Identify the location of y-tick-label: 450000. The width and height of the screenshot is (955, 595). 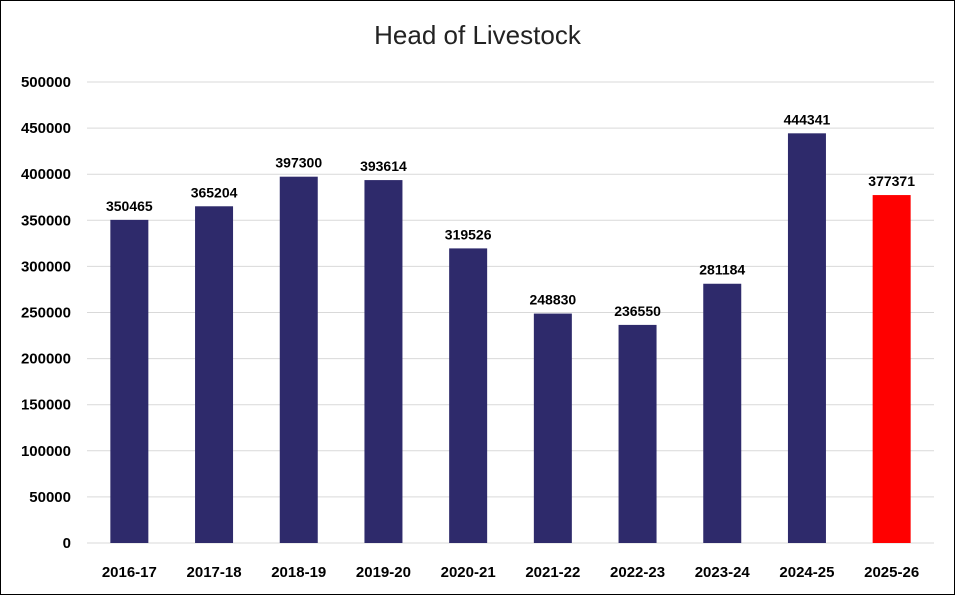
(46, 128).